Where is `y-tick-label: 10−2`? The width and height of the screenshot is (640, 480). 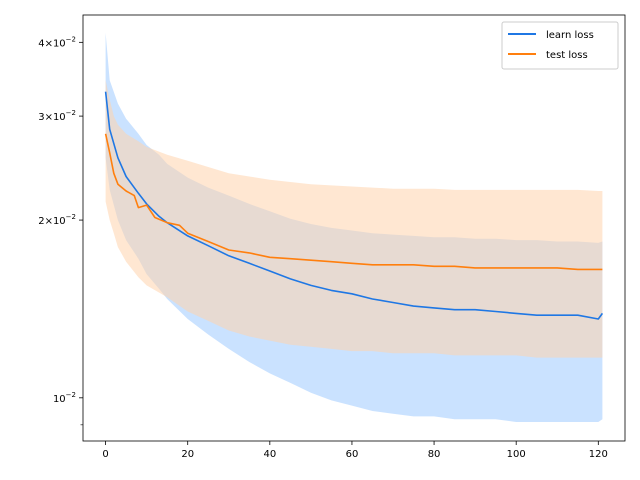 y-tick-label: 10−2 is located at coordinates (64, 398).